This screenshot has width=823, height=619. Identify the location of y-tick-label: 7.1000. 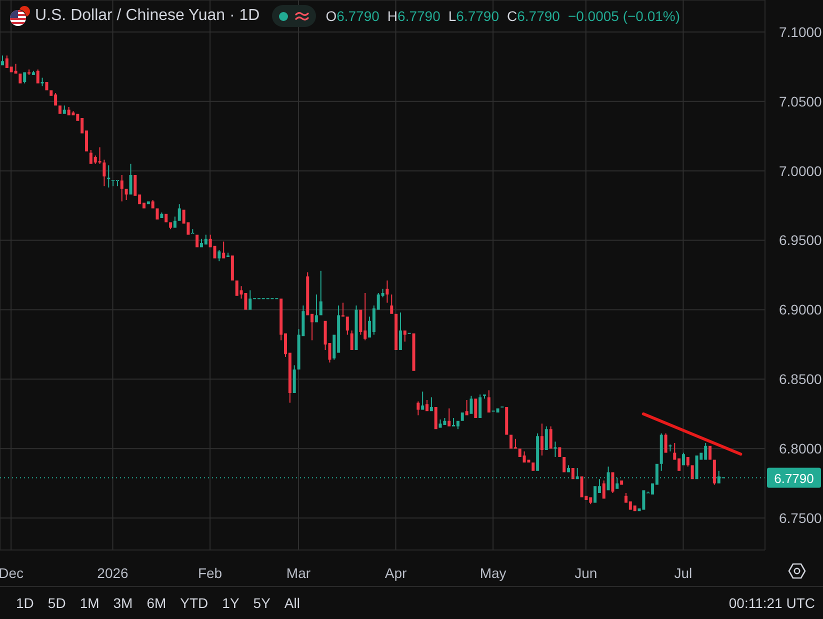
(800, 32).